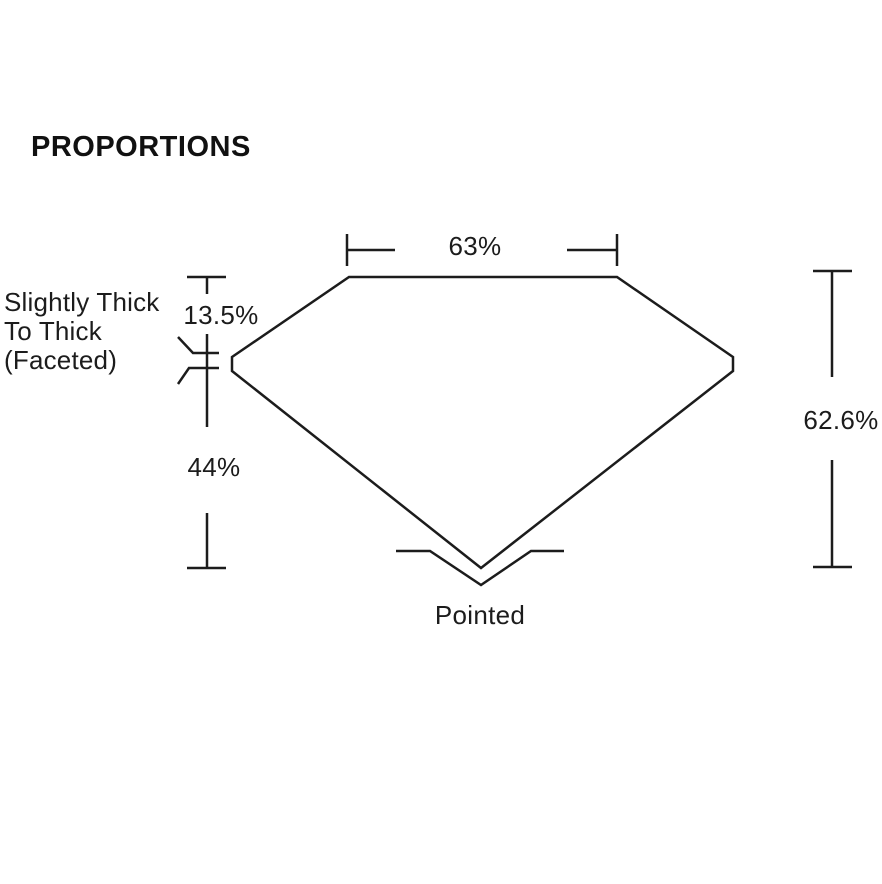 The height and width of the screenshot is (884, 882). What do you see at coordinates (480, 615) in the screenshot?
I see `culet-label: Pointed` at bounding box center [480, 615].